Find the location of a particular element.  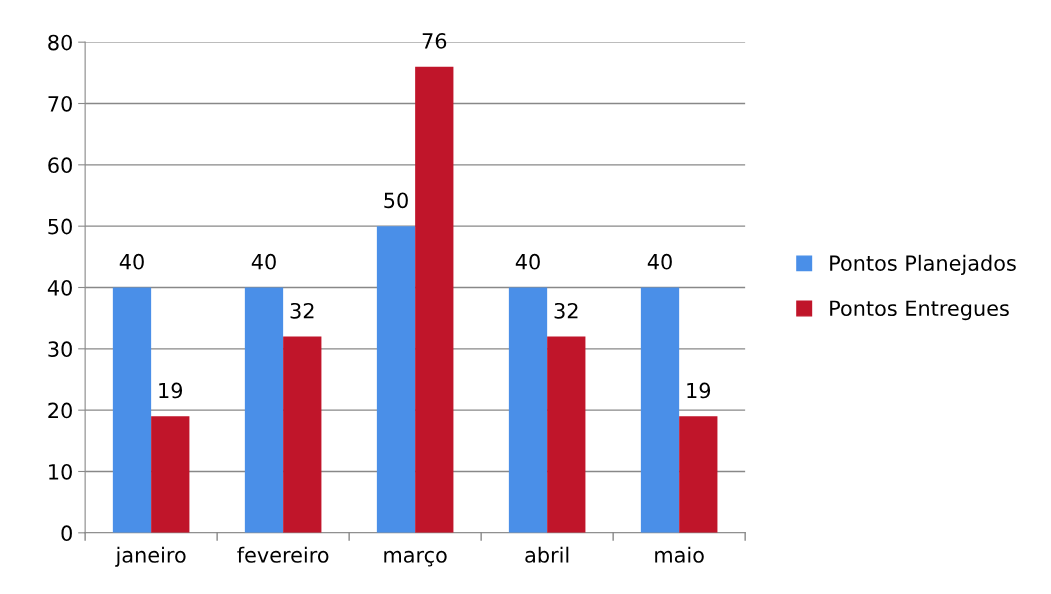

legend-label: Pontos Planejados is located at coordinates (923, 264).